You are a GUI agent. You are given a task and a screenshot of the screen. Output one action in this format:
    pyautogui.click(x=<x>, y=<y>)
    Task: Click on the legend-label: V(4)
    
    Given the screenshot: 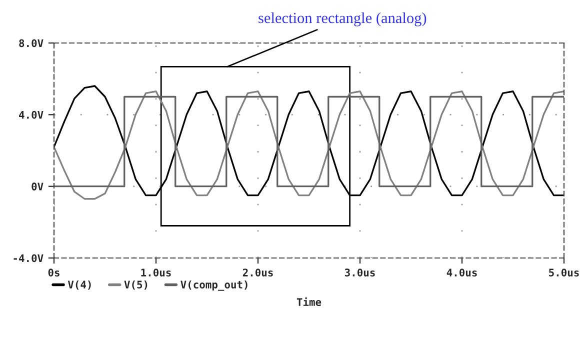 What is the action you would take?
    pyautogui.click(x=79, y=285)
    